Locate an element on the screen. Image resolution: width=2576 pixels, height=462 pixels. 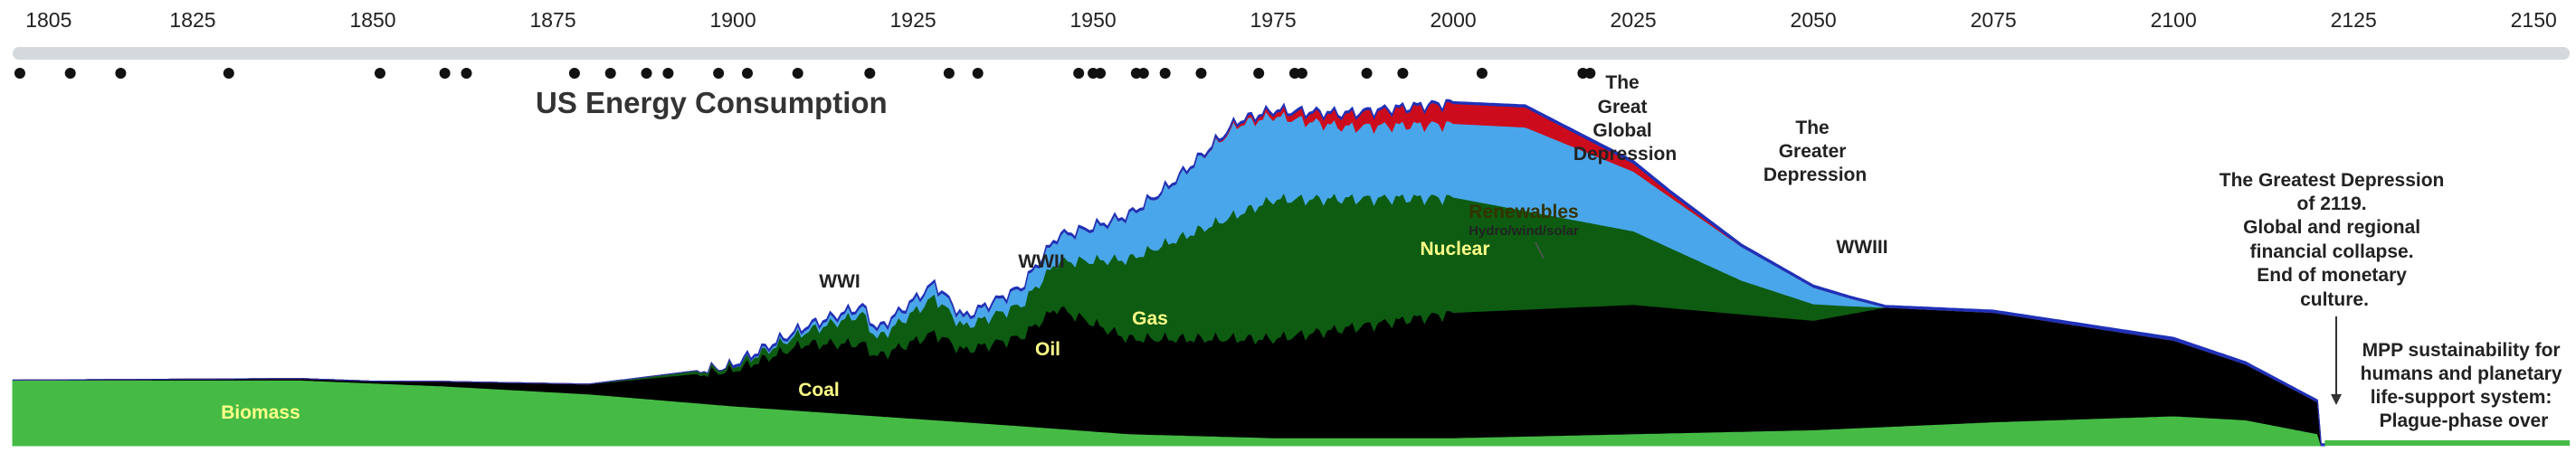
series-label-coal: Coal is located at coordinates (819, 390).